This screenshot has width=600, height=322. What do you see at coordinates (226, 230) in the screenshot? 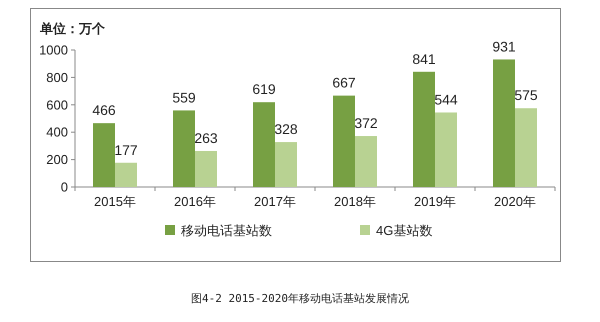
I see `legend-label: 移动电话基站数` at bounding box center [226, 230].